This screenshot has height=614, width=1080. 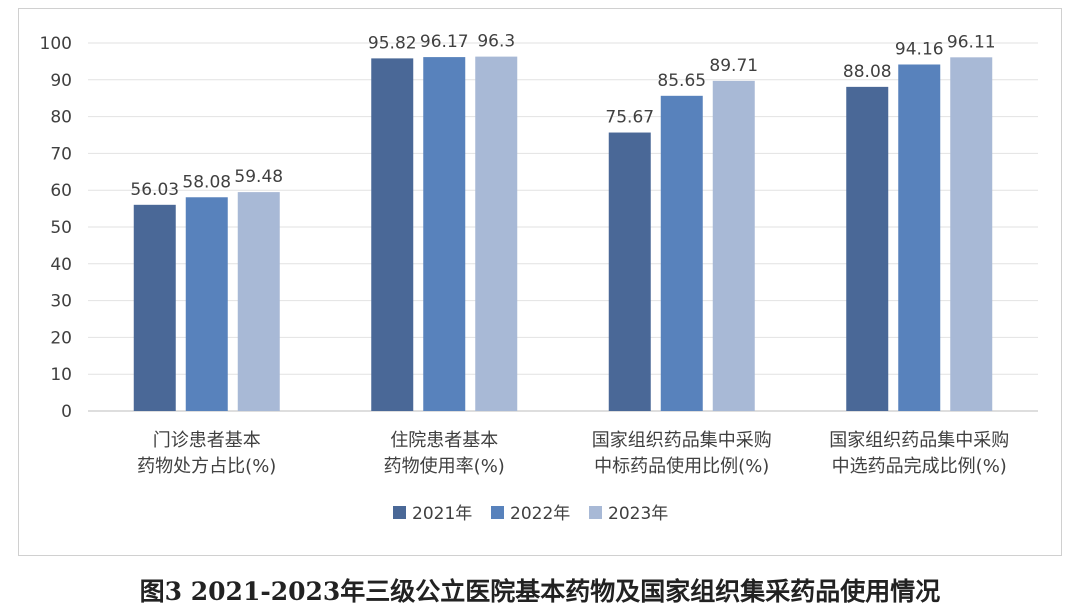 I want to click on data-label: 96.17, so click(x=444, y=42).